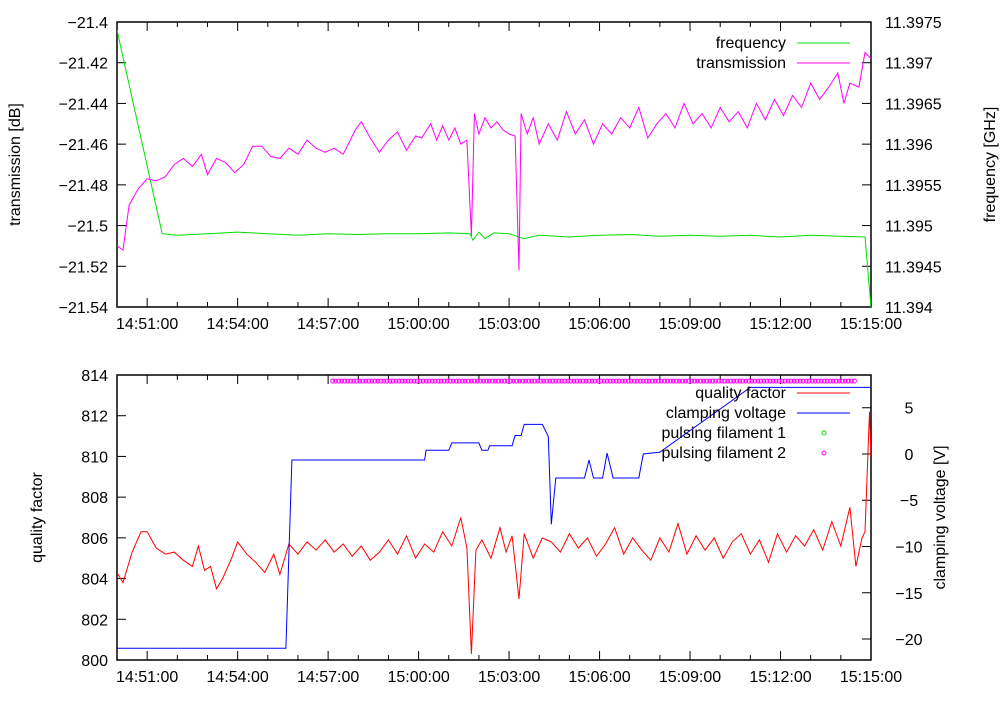  What do you see at coordinates (909, 64) in the screenshot?
I see `y2-tick-label: 11.397` at bounding box center [909, 64].